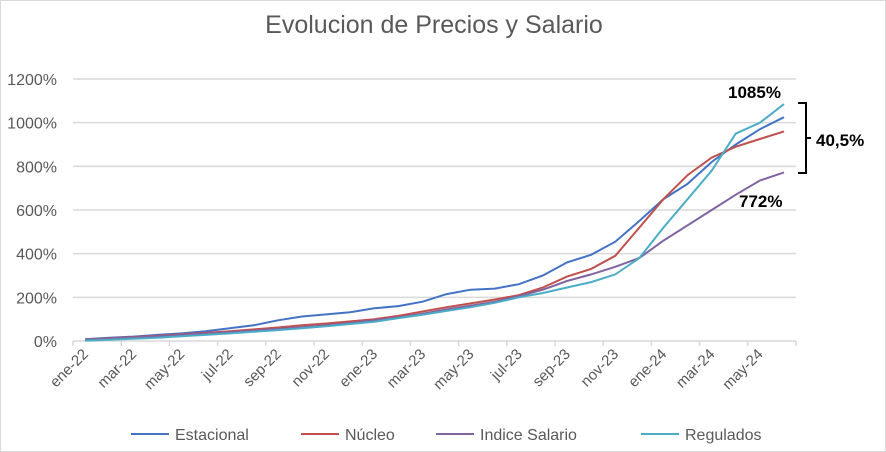  What do you see at coordinates (742, 369) in the screenshot?
I see `x-tick-label: may-24` at bounding box center [742, 369].